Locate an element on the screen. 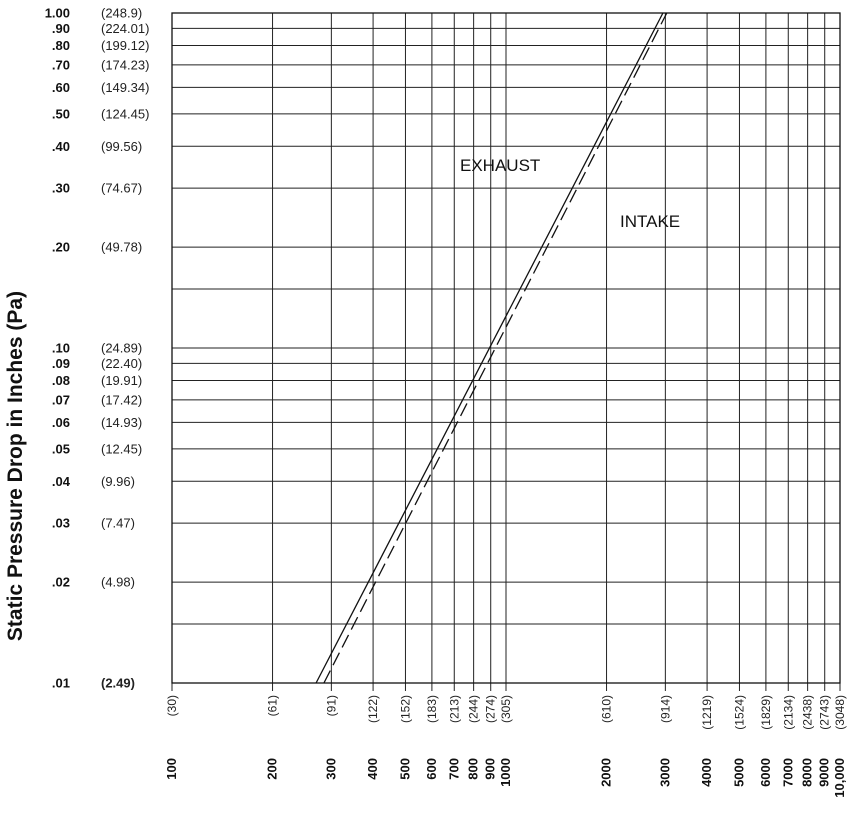 Image resolution: width=847 pixels, height=813 pixels. y-tick-label: .60 is located at coordinates (61, 87).